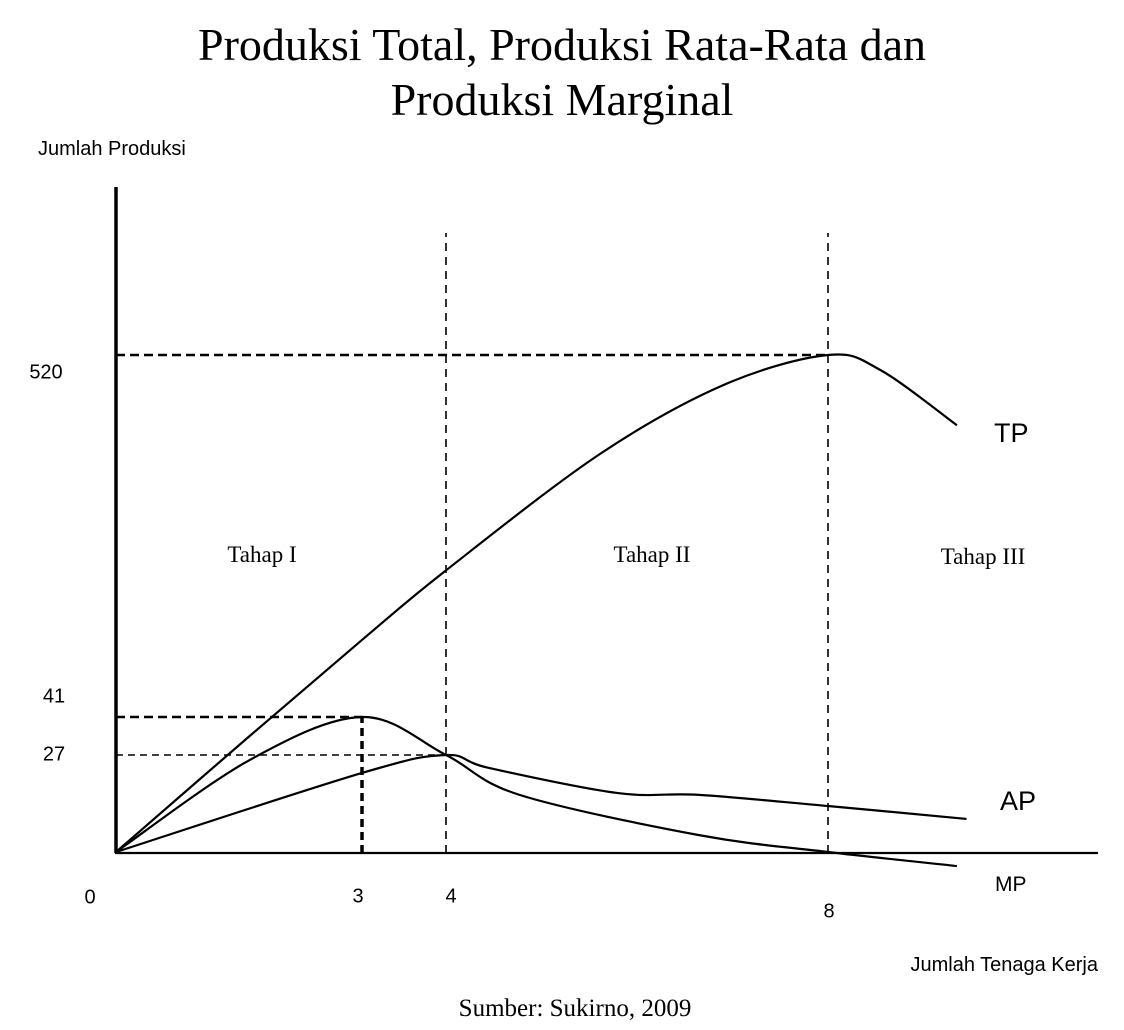  I want to click on x-tick-0: 0, so click(90, 897).